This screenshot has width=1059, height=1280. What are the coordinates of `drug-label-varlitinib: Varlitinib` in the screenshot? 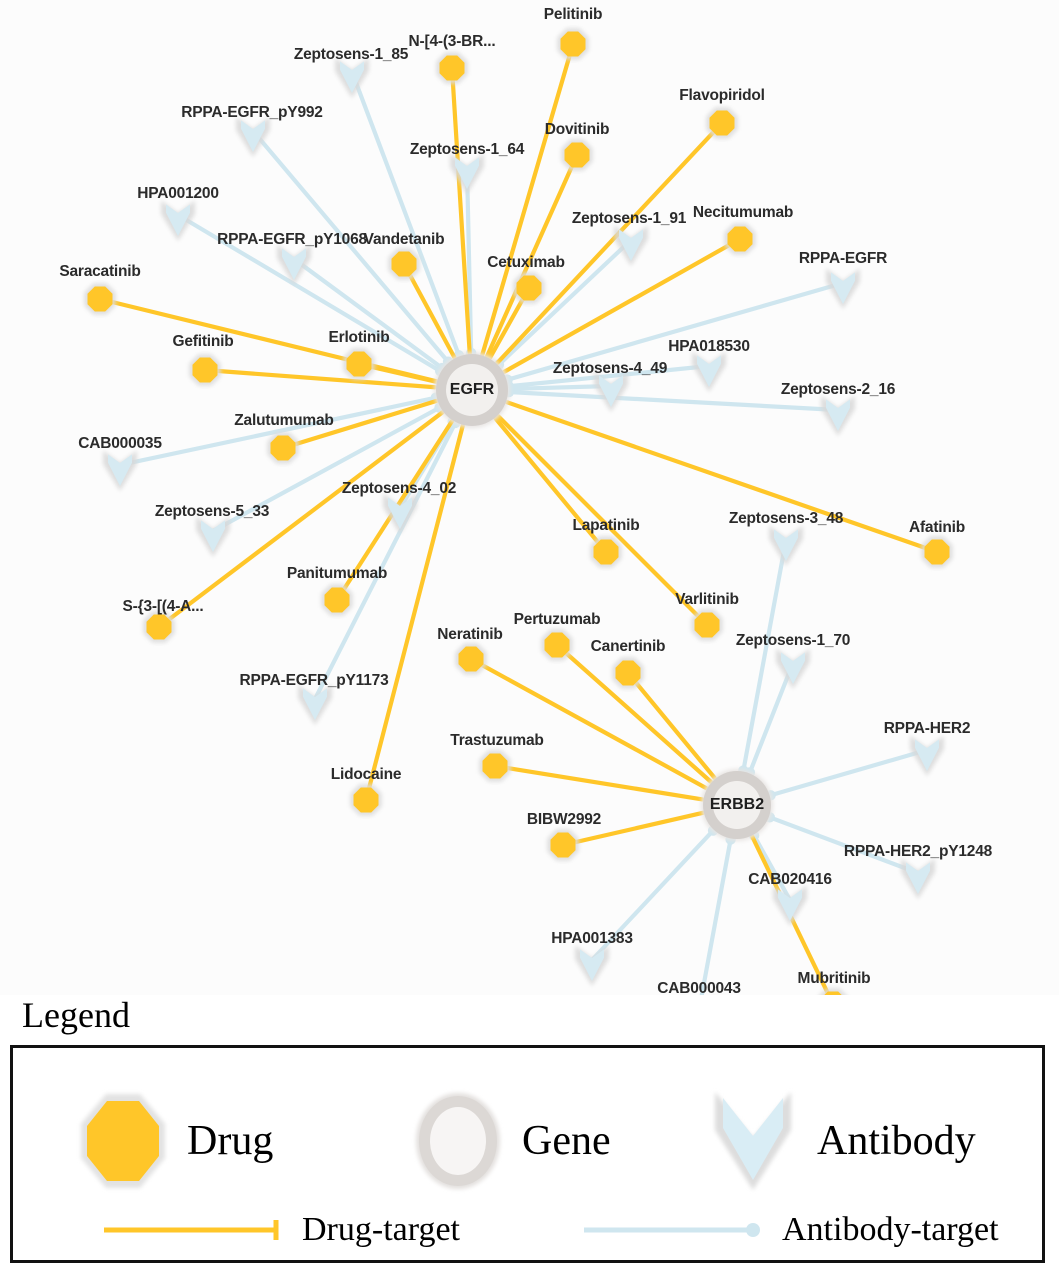 It's located at (707, 599).